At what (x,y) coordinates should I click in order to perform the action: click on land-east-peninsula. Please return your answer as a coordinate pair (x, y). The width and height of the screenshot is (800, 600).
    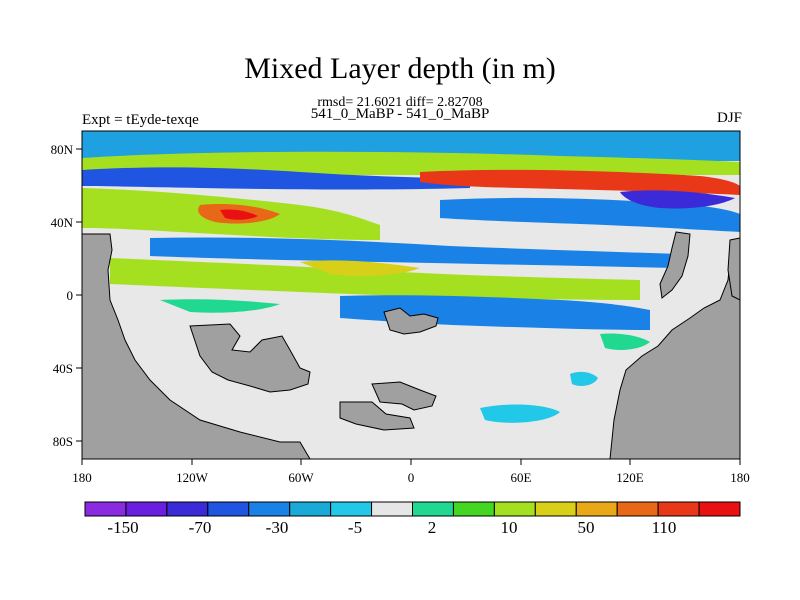
    Looking at the image, I should click on (675, 265).